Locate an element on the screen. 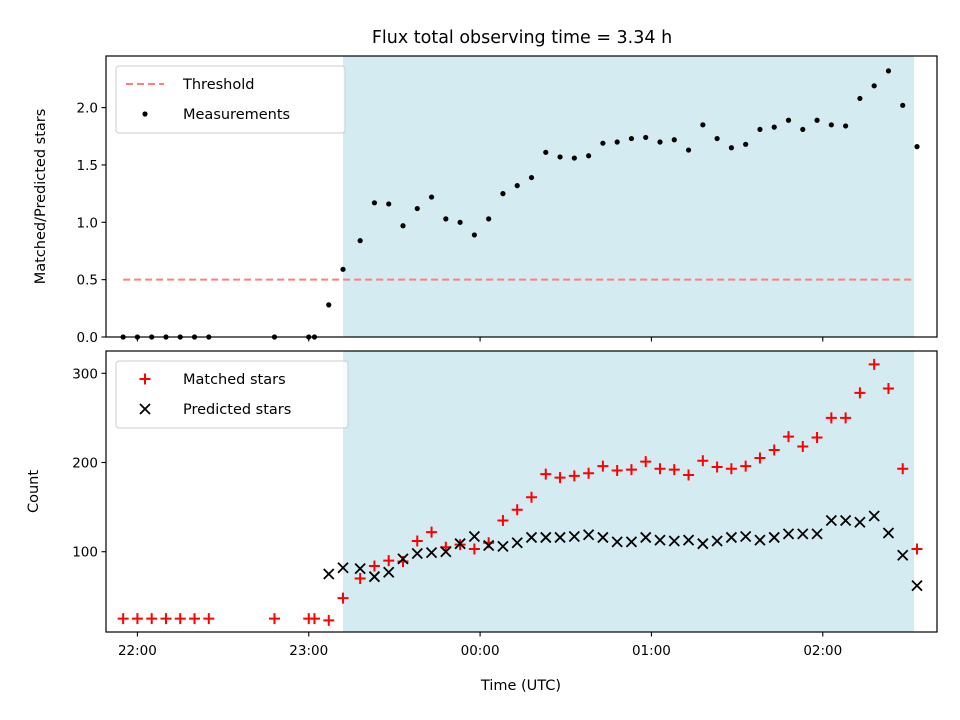  y-tick-label: 100 is located at coordinates (85, 553).